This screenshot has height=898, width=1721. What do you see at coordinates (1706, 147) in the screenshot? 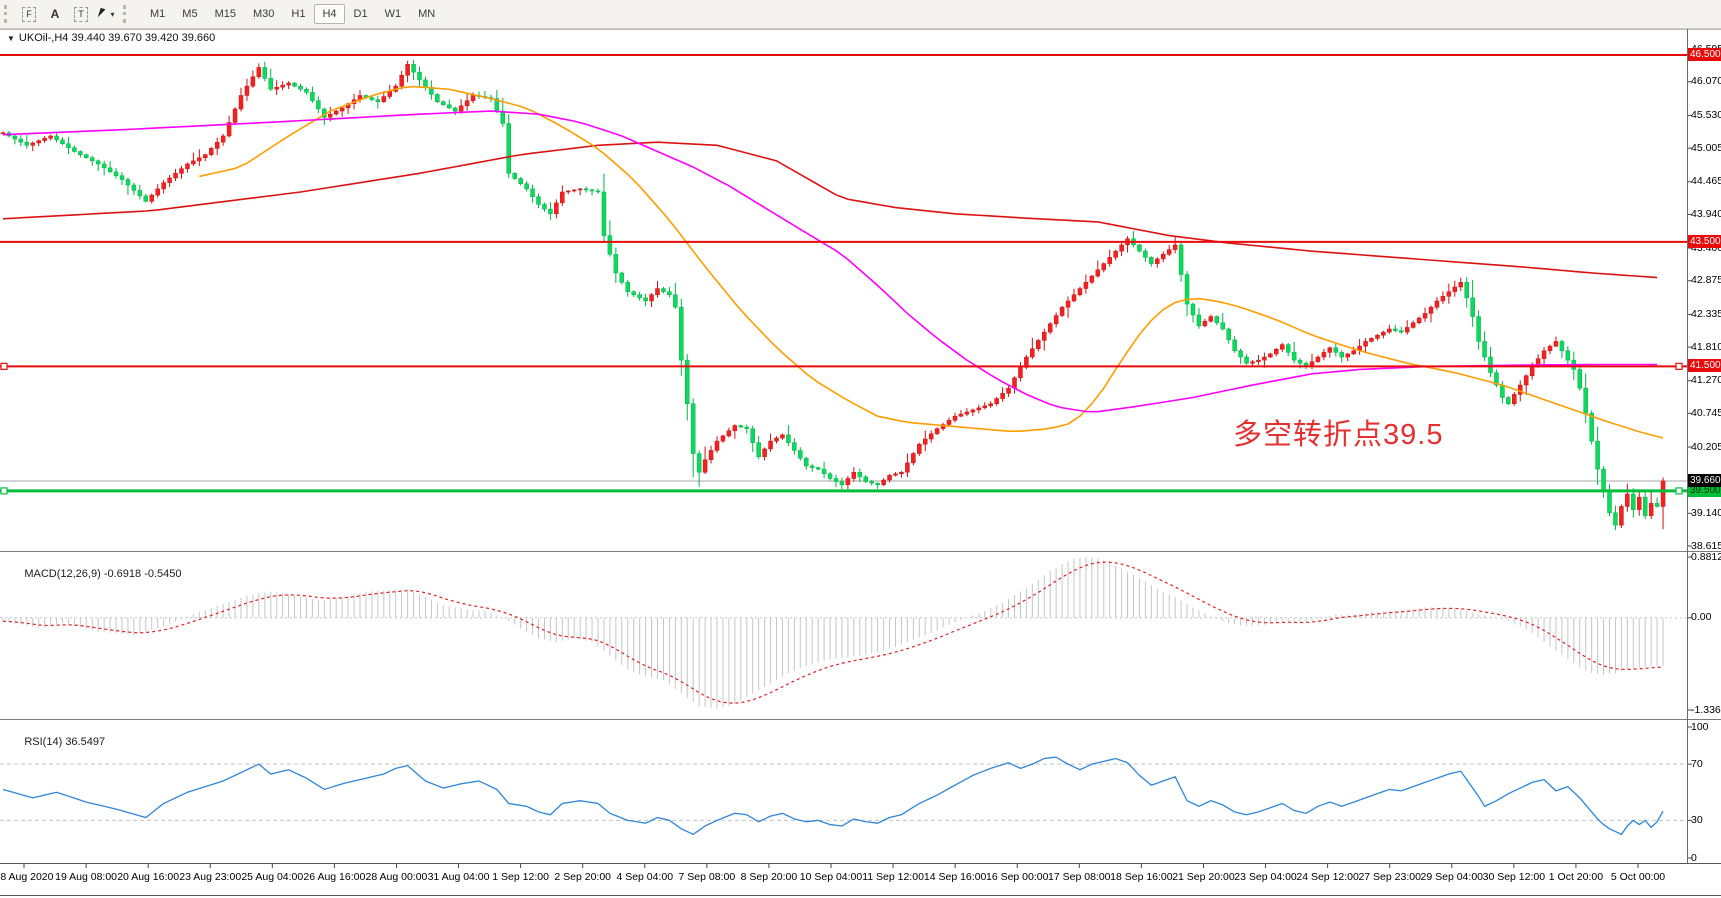
I see `price-axis-tick: 45.005` at bounding box center [1706, 147].